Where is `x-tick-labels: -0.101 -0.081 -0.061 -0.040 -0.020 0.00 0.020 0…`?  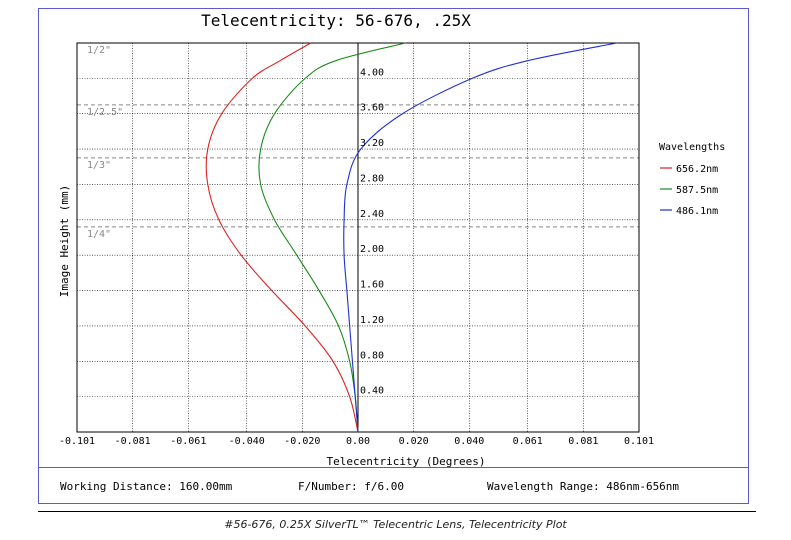 x-tick-labels: -0.101 -0.081 -0.061 -0.040 -0.020 0.00 0.020 0… is located at coordinates (356, 441).